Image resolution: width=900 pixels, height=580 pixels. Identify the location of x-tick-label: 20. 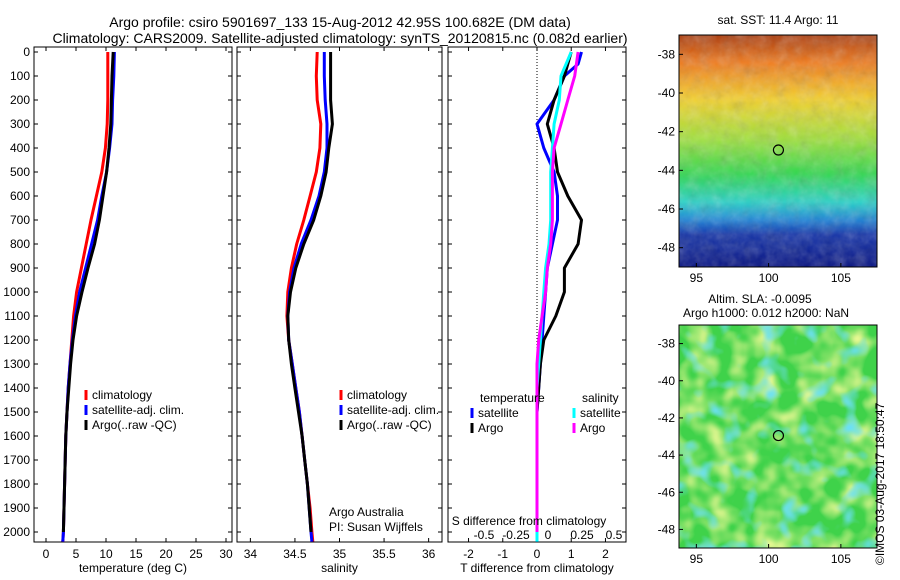
(166, 554).